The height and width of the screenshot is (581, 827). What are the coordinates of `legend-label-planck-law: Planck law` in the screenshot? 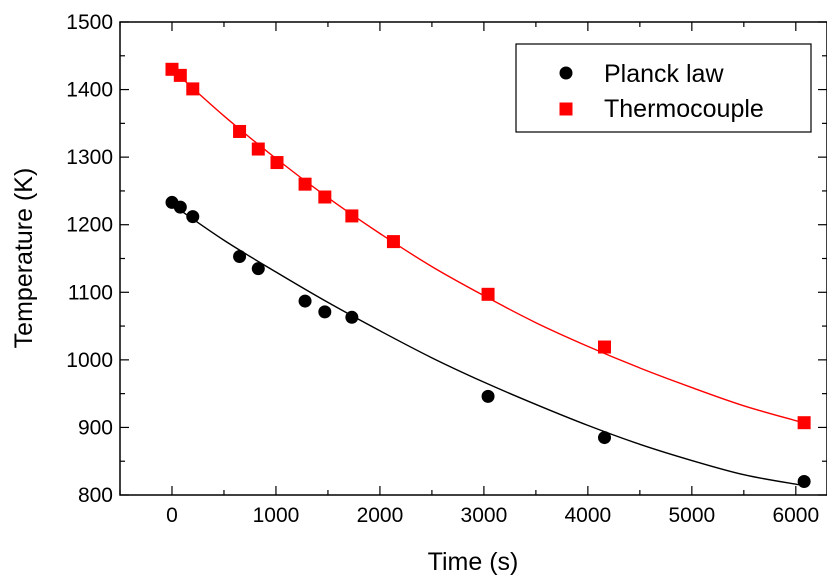 It's located at (664, 74).